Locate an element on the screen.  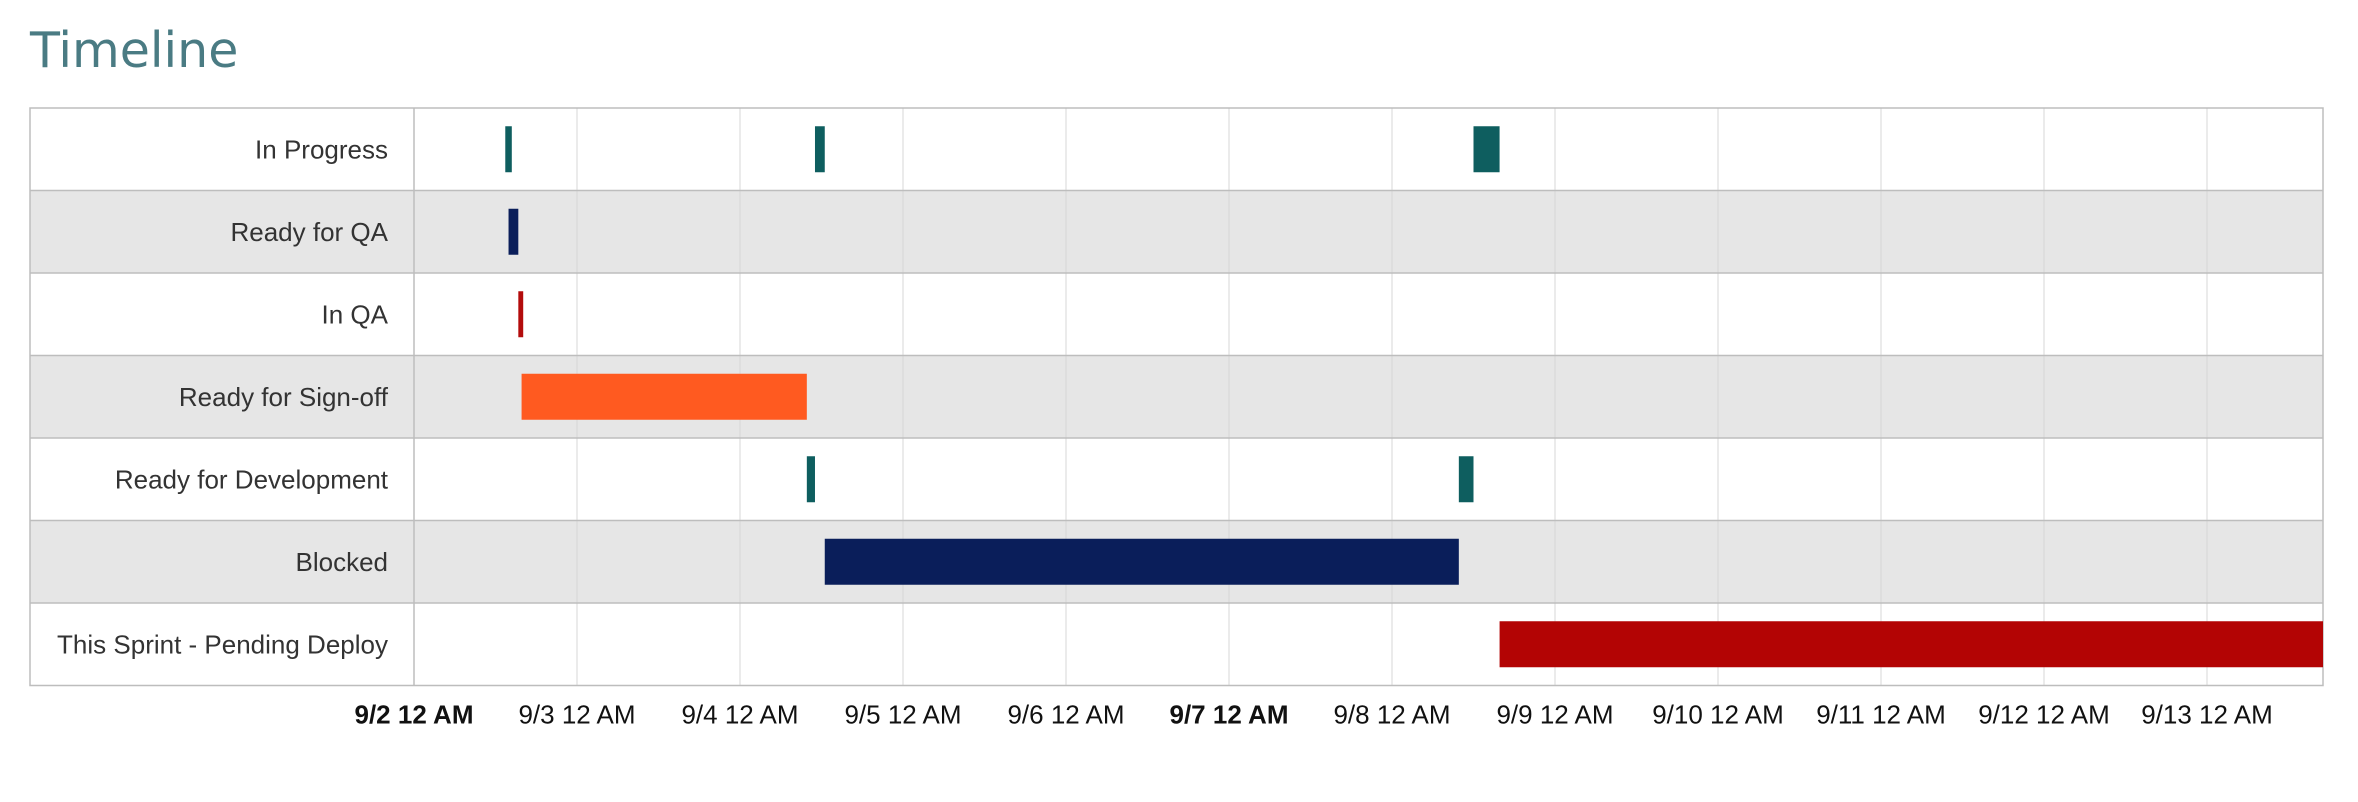
x-tick-label: 9/4 12 AM is located at coordinates (739, 715).